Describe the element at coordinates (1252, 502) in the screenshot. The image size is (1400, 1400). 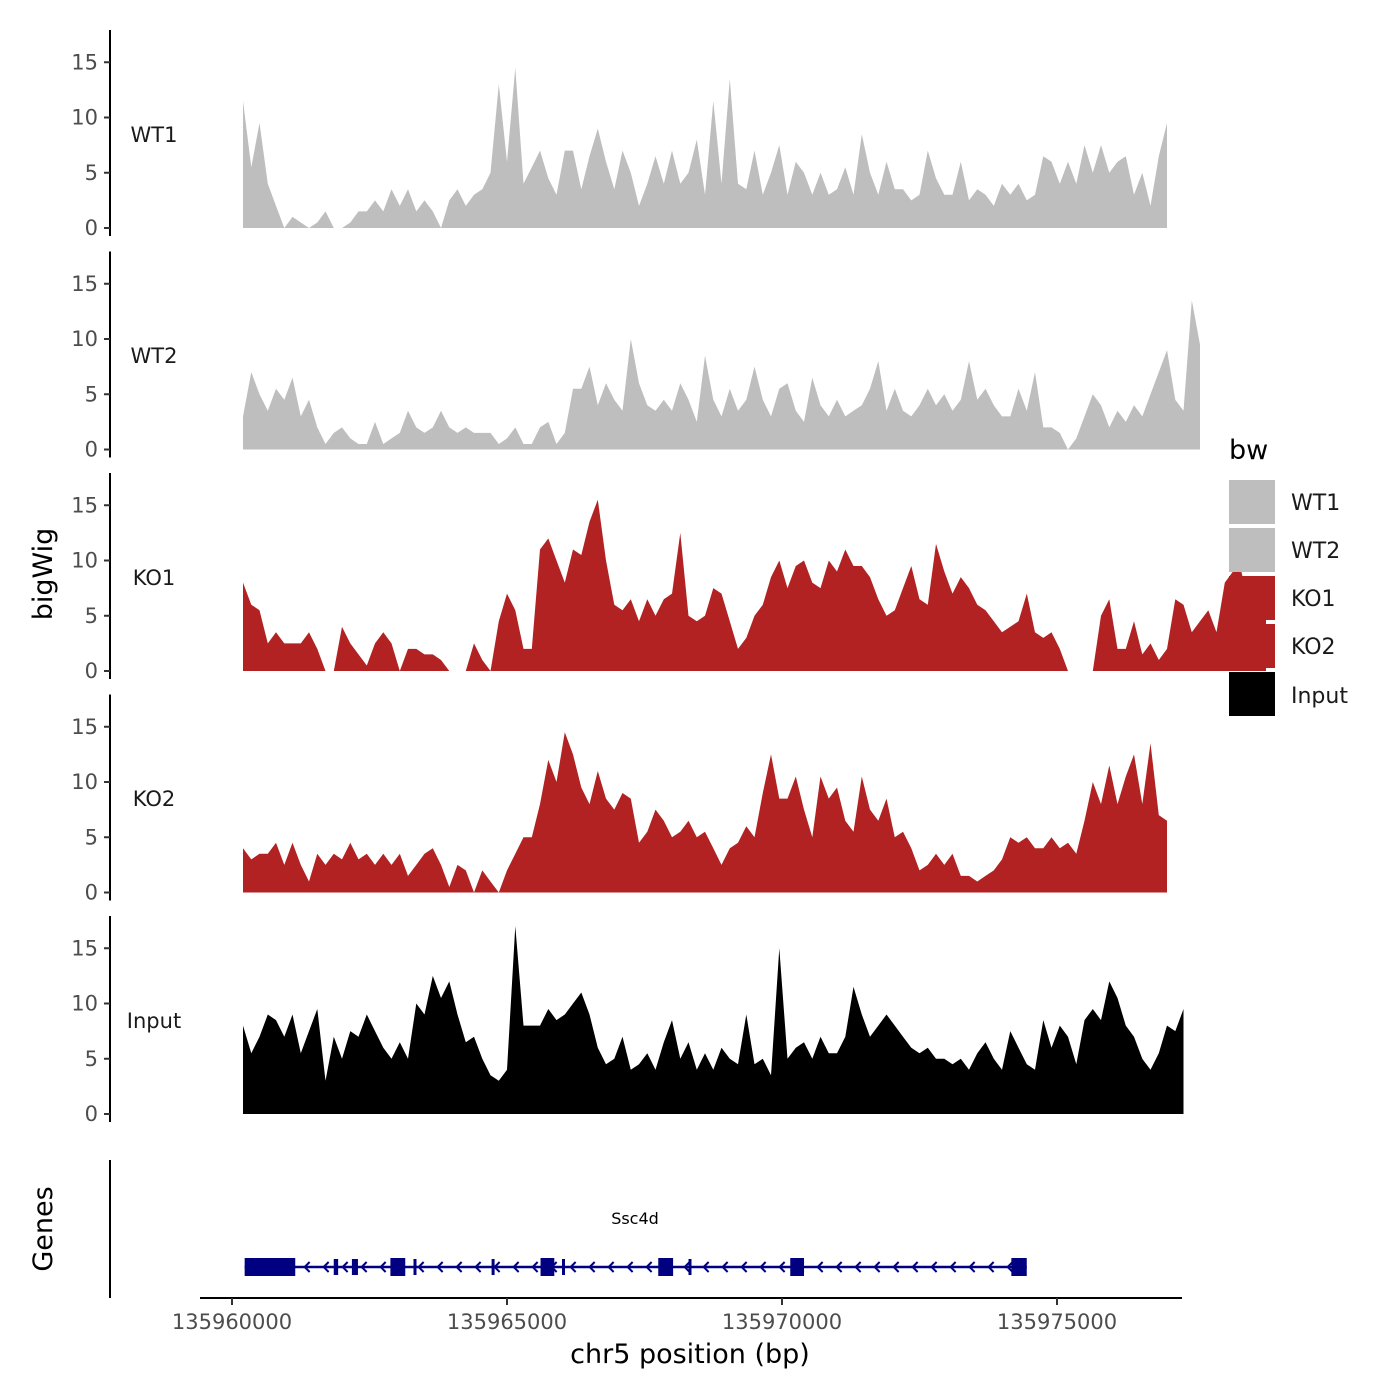
I see `legend-key-wt1` at that location.